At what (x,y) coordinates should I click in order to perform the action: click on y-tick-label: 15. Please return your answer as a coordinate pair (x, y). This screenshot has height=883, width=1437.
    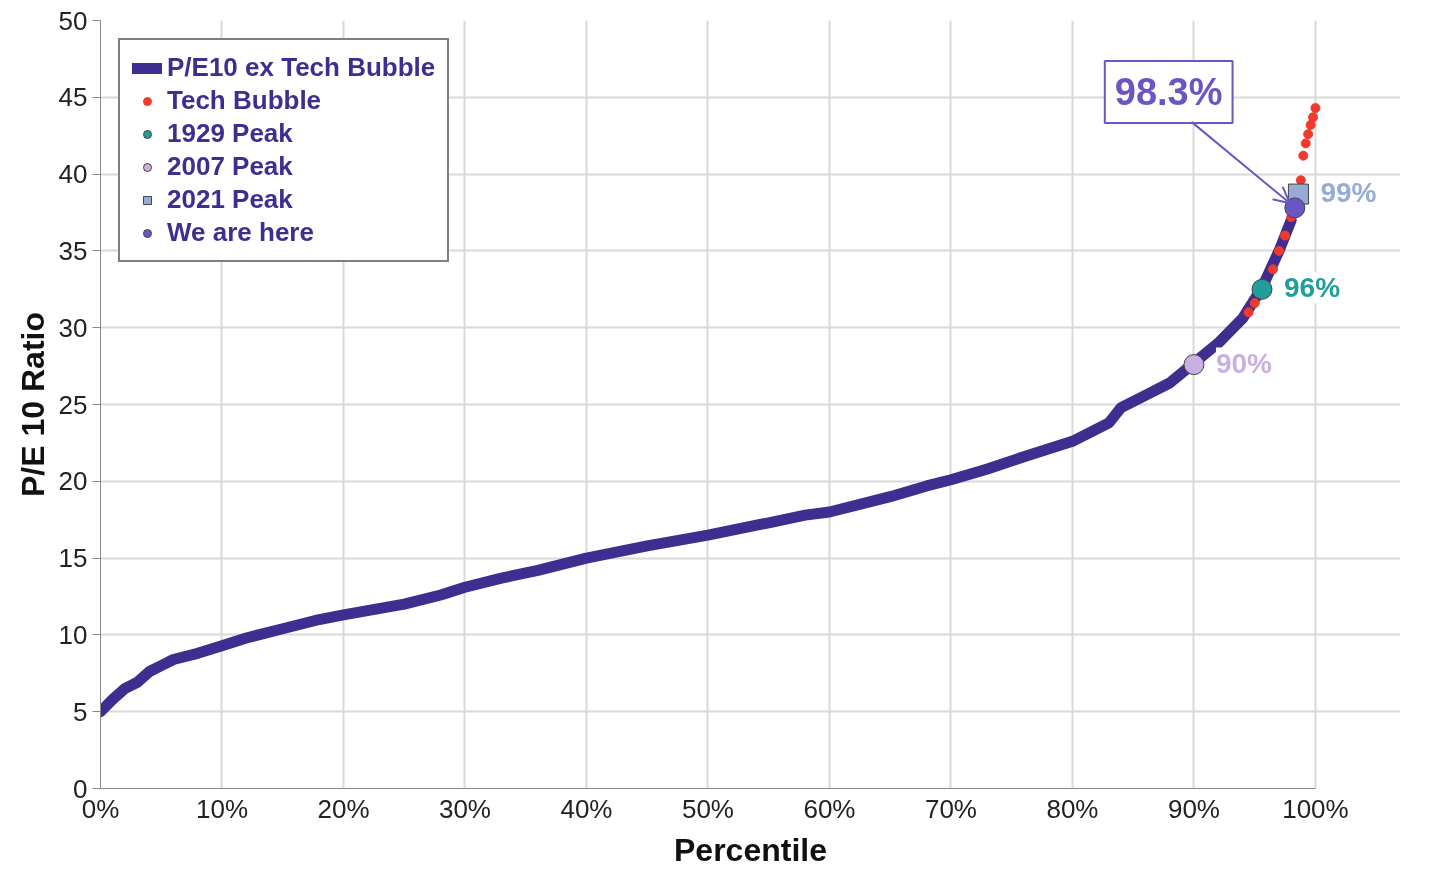
    Looking at the image, I should click on (73, 558).